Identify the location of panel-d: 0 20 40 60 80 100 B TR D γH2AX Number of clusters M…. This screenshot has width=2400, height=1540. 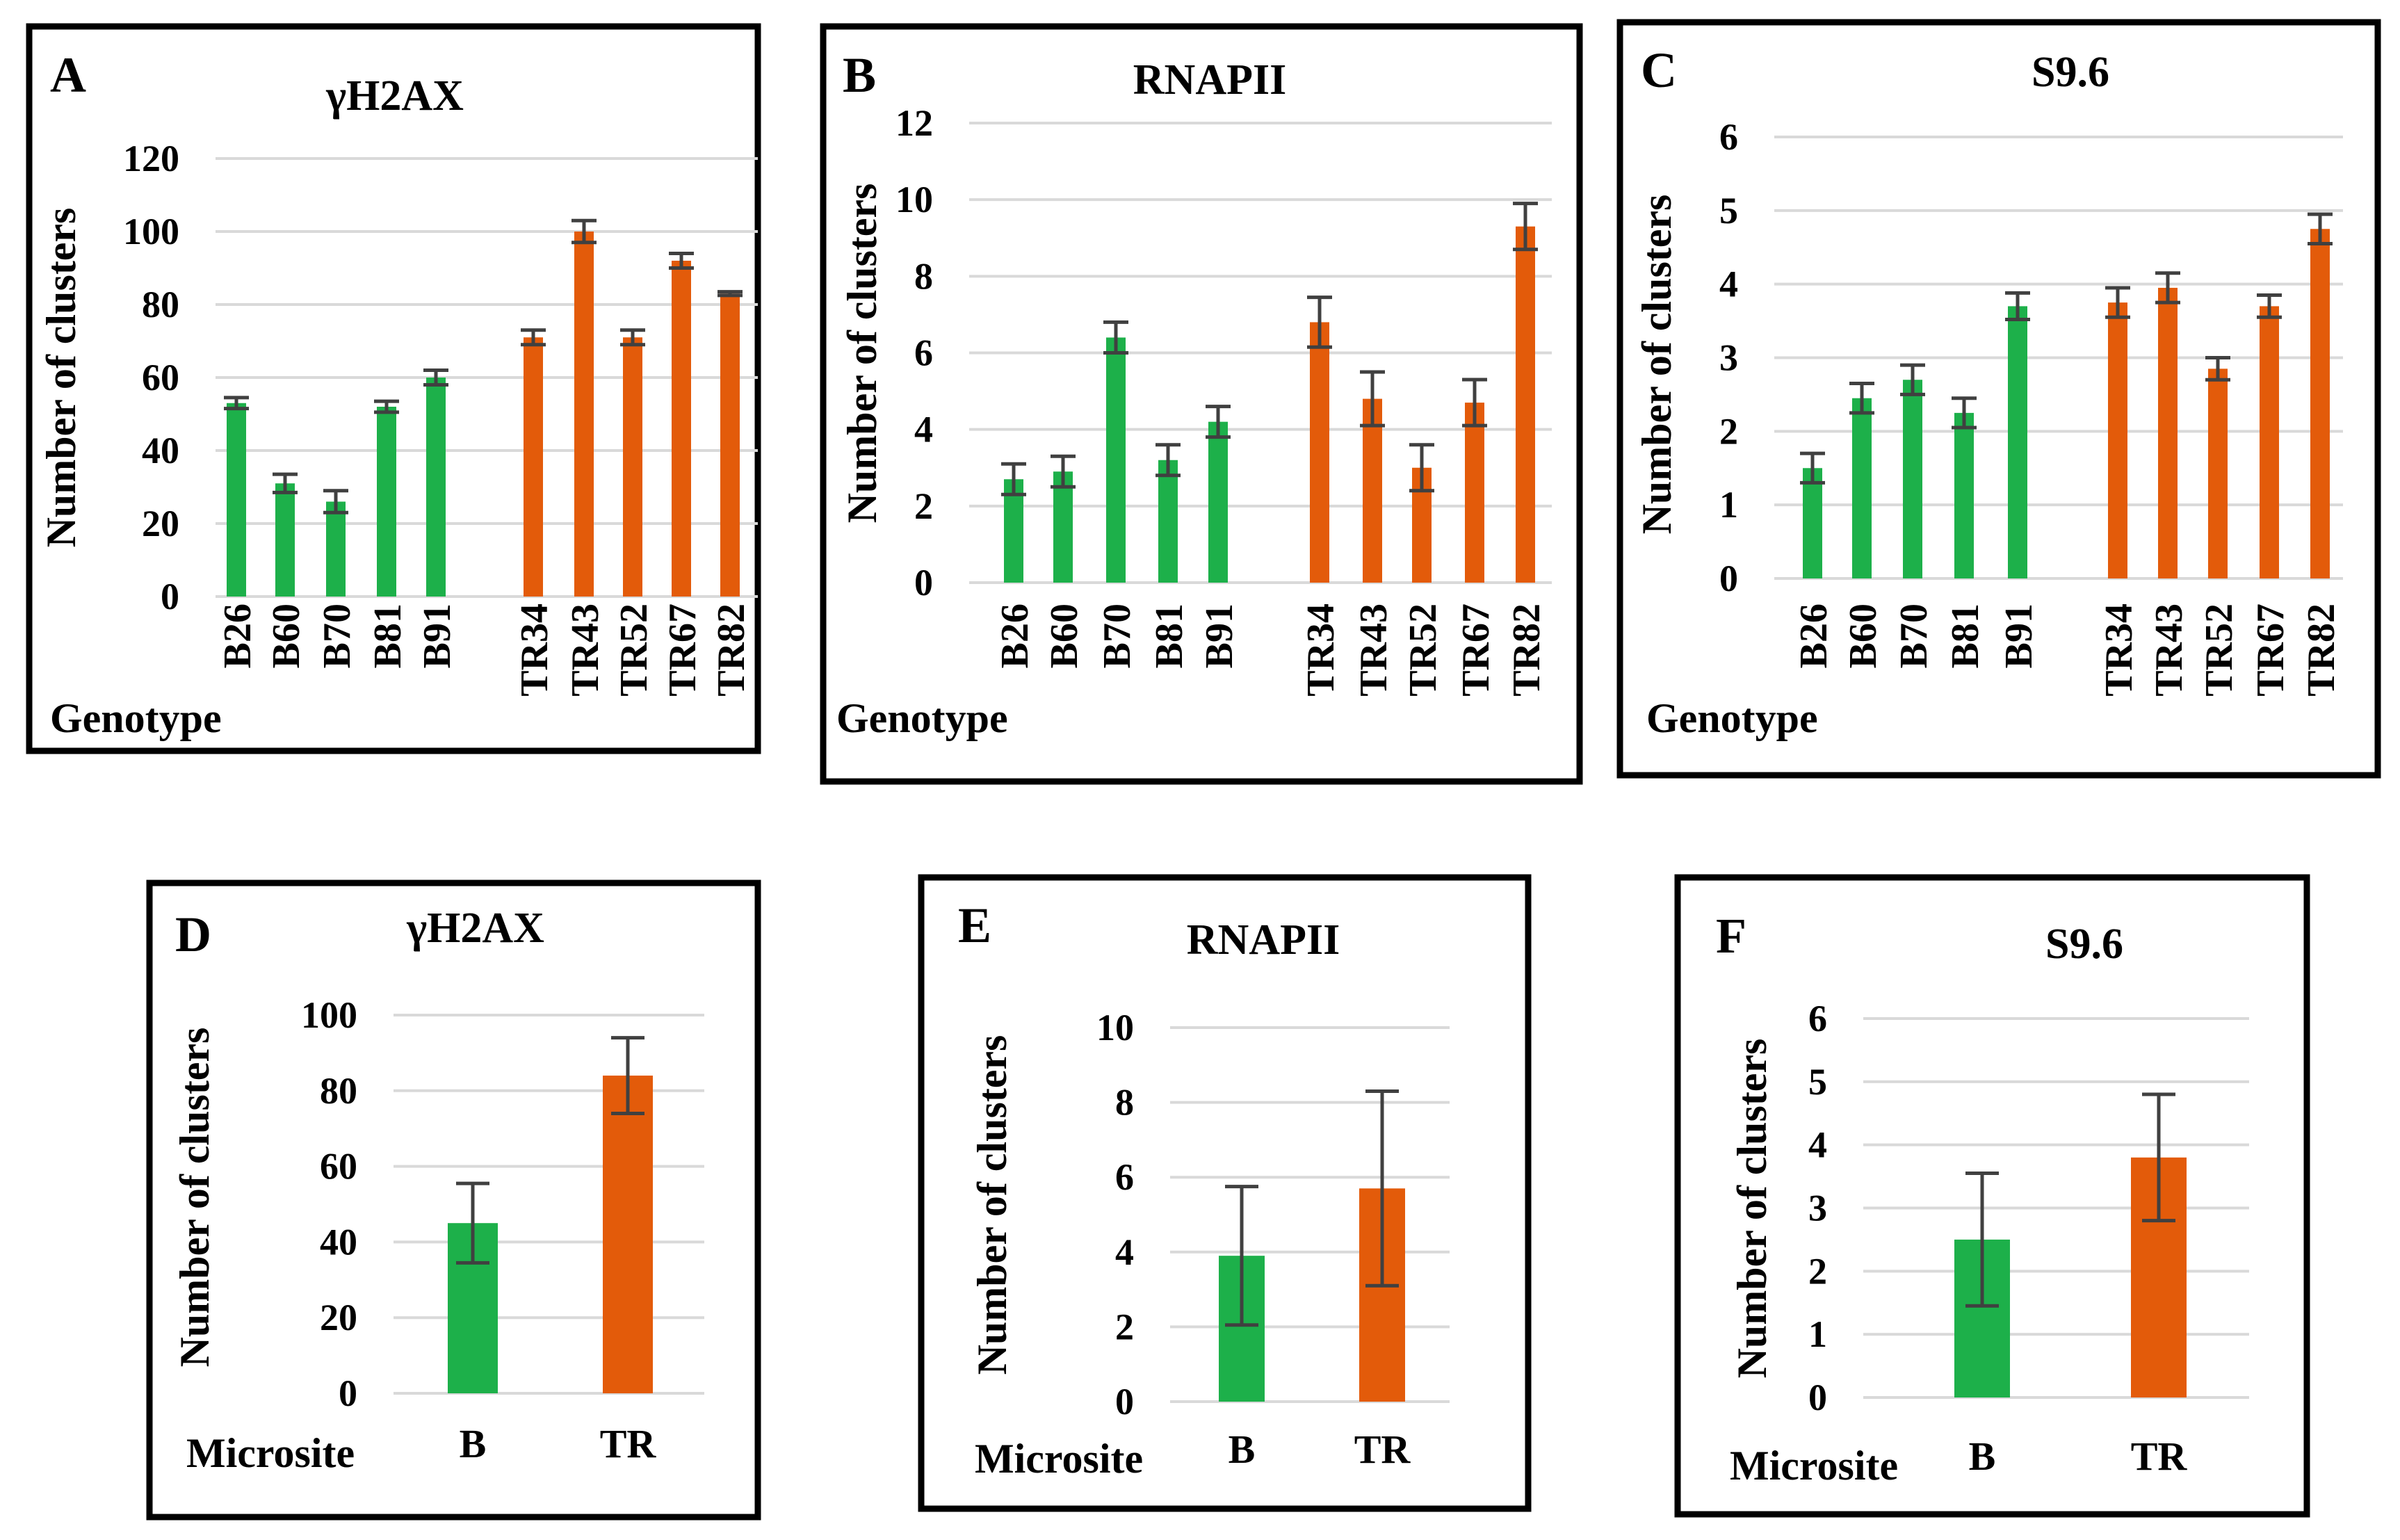
(453, 1200).